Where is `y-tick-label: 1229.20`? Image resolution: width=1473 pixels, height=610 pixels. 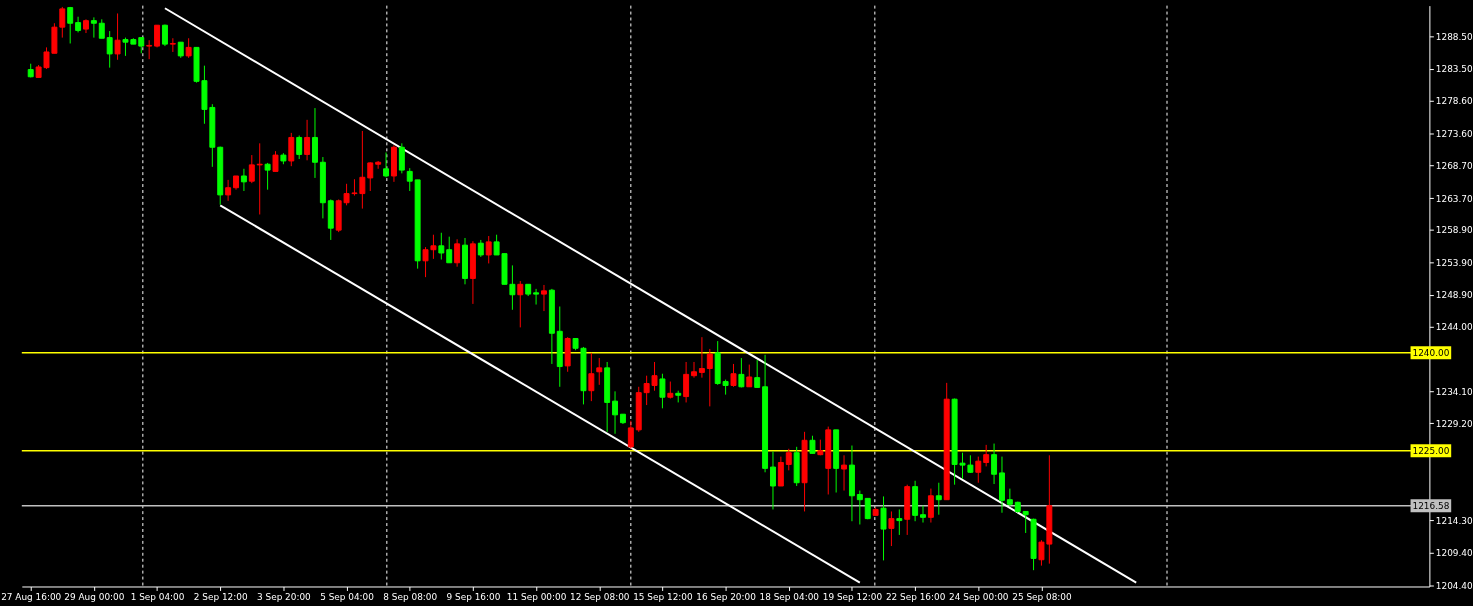 y-tick-label: 1229.20 is located at coordinates (1454, 423).